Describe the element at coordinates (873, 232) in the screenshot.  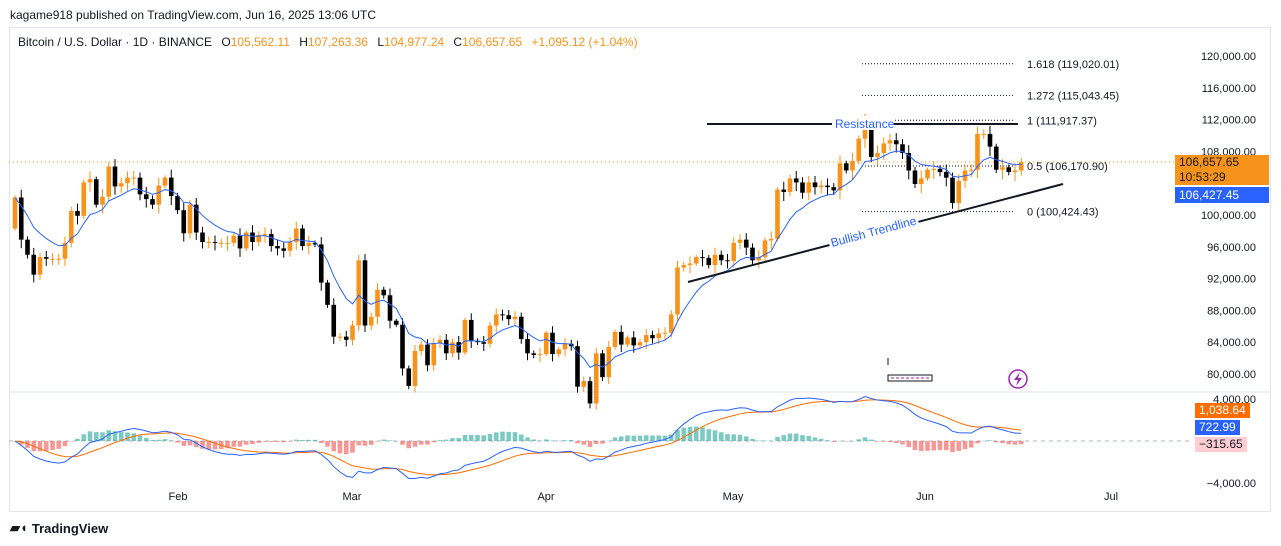
I see `trendline-label: Bullish Trendline` at that location.